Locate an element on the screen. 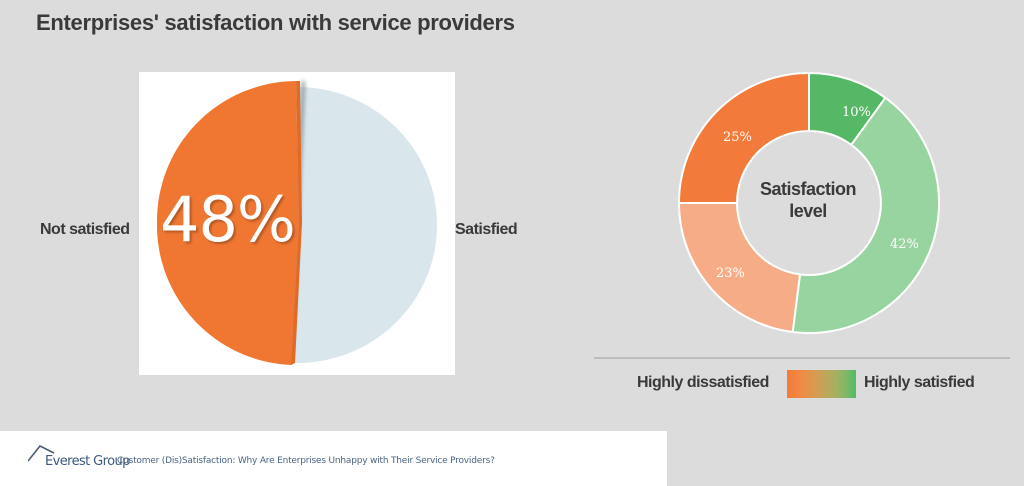 This screenshot has width=1024, height=486. legend-highly-dissatisfied: Highly dissatisfied is located at coordinates (703, 382).